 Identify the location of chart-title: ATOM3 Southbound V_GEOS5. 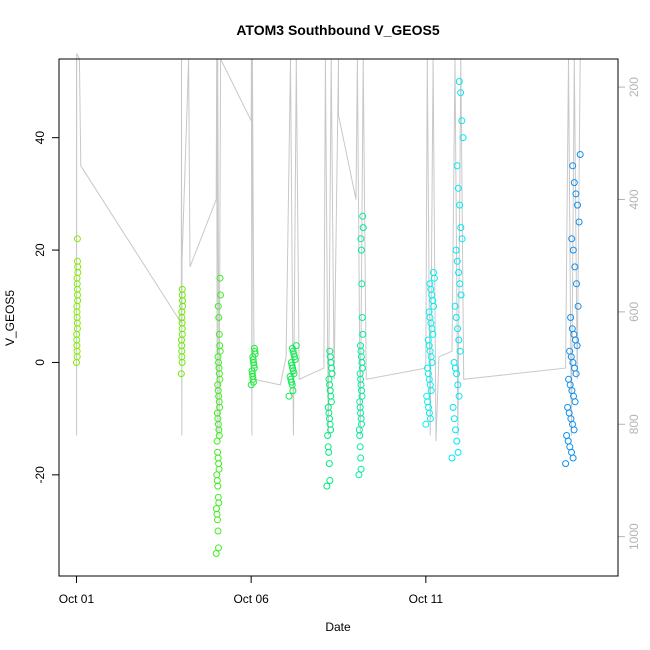
(337, 30).